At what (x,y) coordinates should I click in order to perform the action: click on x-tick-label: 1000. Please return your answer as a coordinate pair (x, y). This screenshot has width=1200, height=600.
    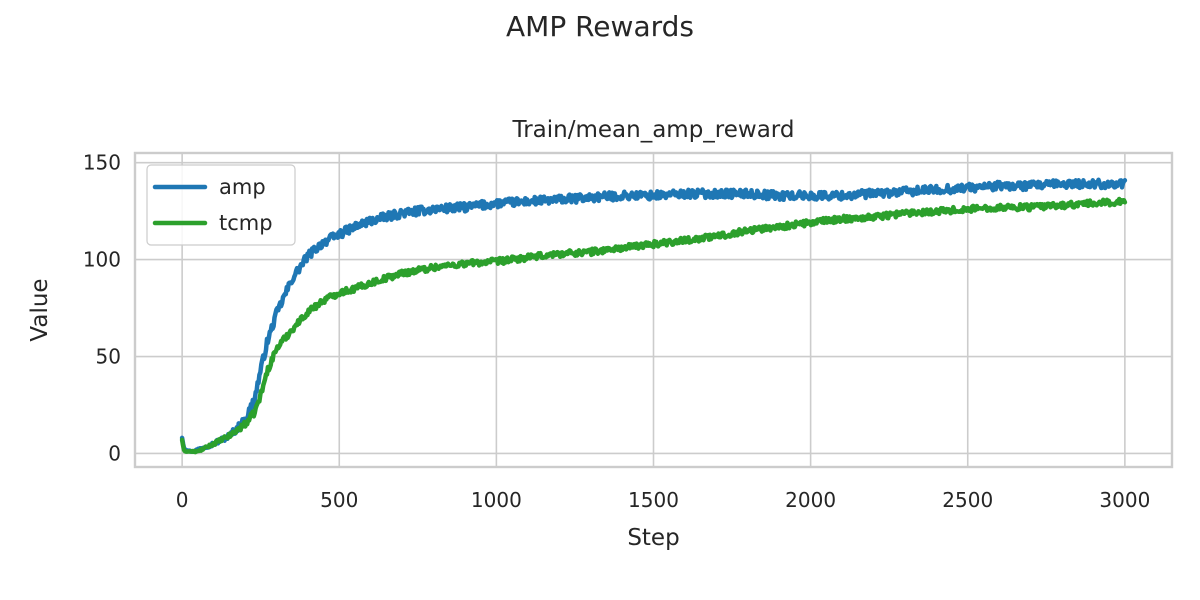
    Looking at the image, I should click on (496, 500).